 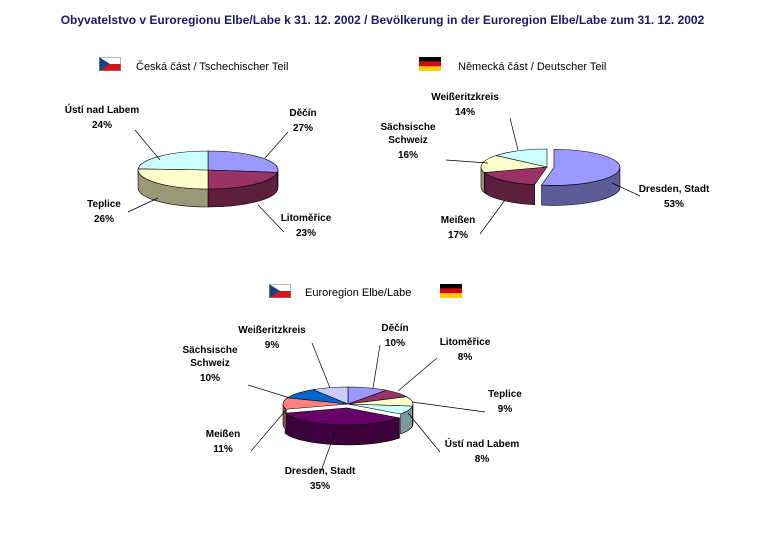 What do you see at coordinates (408, 155) in the screenshot?
I see `slice-percent-sachsische-schweiz: 16%` at bounding box center [408, 155].